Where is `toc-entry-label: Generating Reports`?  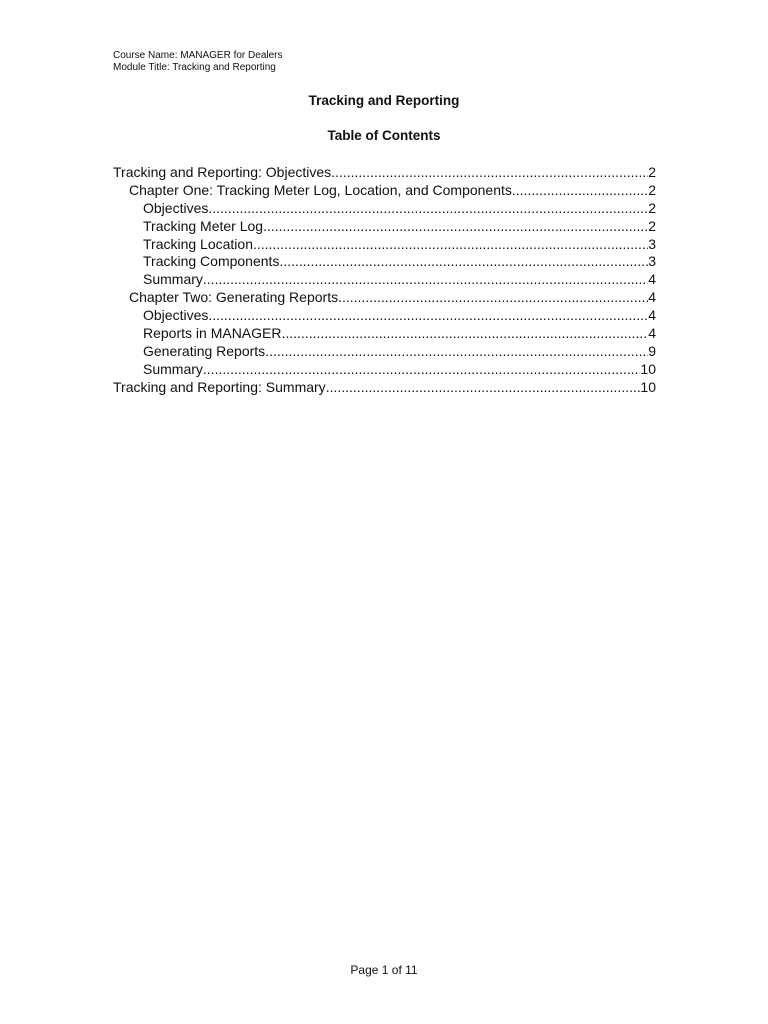 toc-entry-label: Generating Reports is located at coordinates (204, 350).